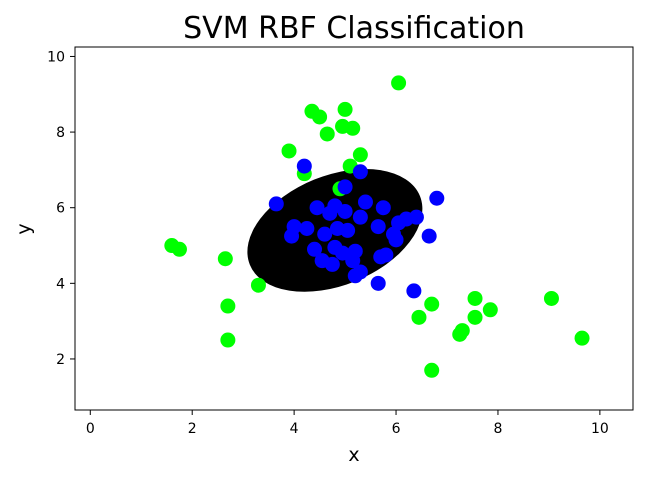  Describe the element at coordinates (60, 133) in the screenshot. I see `y-tick-label: 8` at that location.